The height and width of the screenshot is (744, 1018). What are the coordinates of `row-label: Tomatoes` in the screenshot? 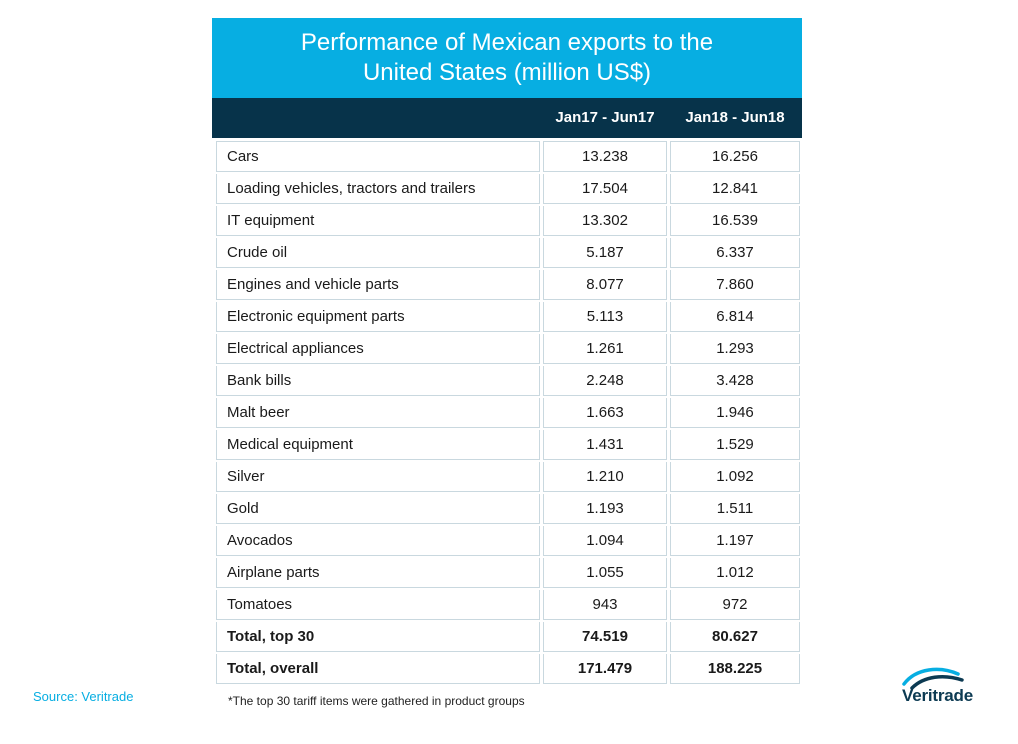 It's located at (378, 605).